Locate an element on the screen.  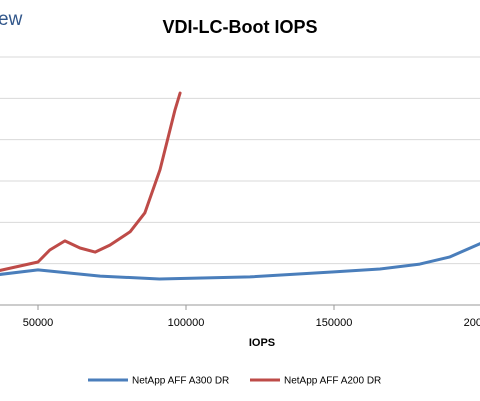
x-tick-label: 100000 is located at coordinates (186, 323).